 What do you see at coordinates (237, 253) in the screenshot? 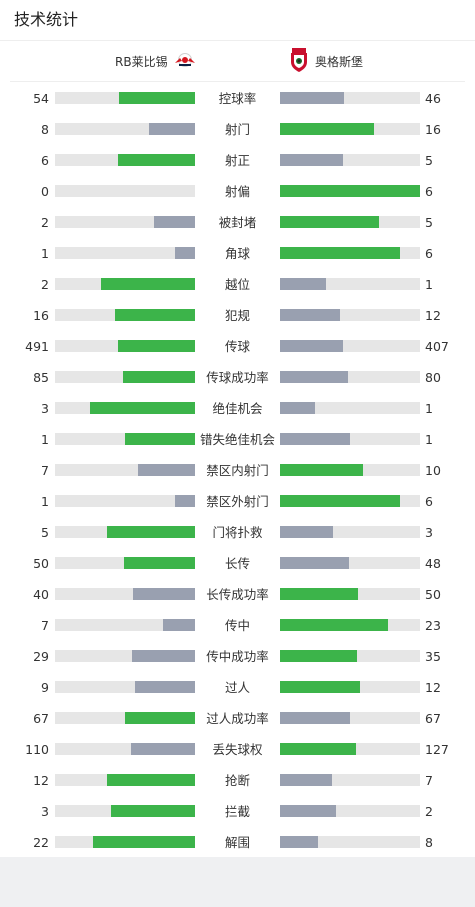
I see `stat-row: 1 角球 6` at bounding box center [237, 253].